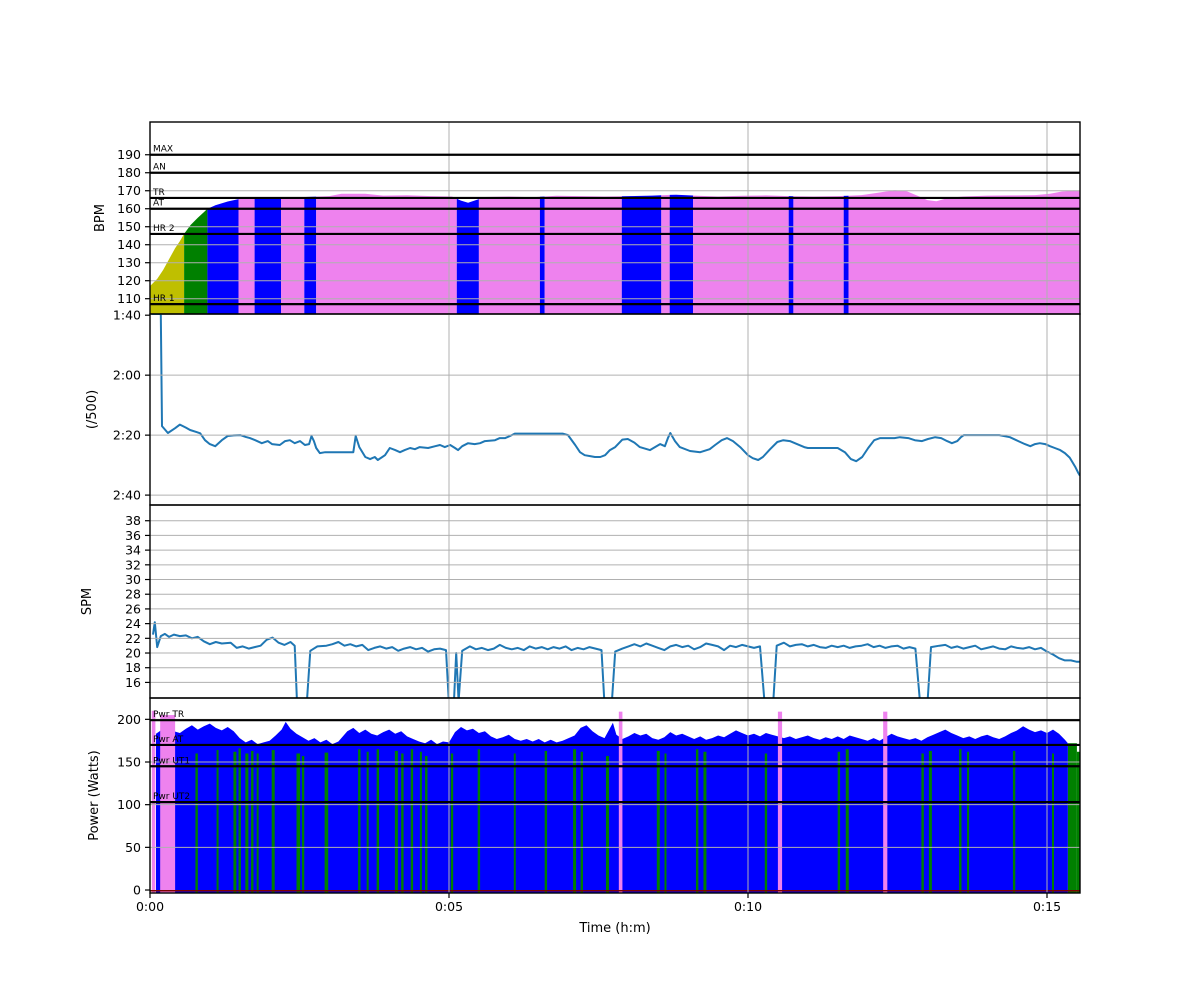 This screenshot has width=1200, height=1000. Describe the element at coordinates (614, 928) in the screenshot. I see `x-axis-label: Time (h:m)` at that location.